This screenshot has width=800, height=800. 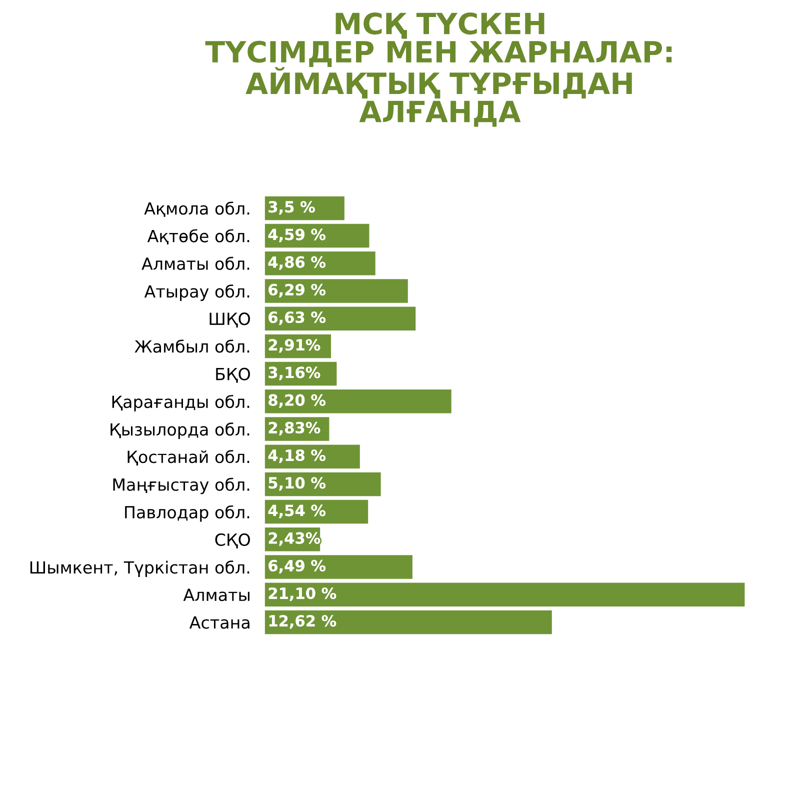 I want to click on y-tick-label: Ақтөбе обл., so click(x=198, y=236).